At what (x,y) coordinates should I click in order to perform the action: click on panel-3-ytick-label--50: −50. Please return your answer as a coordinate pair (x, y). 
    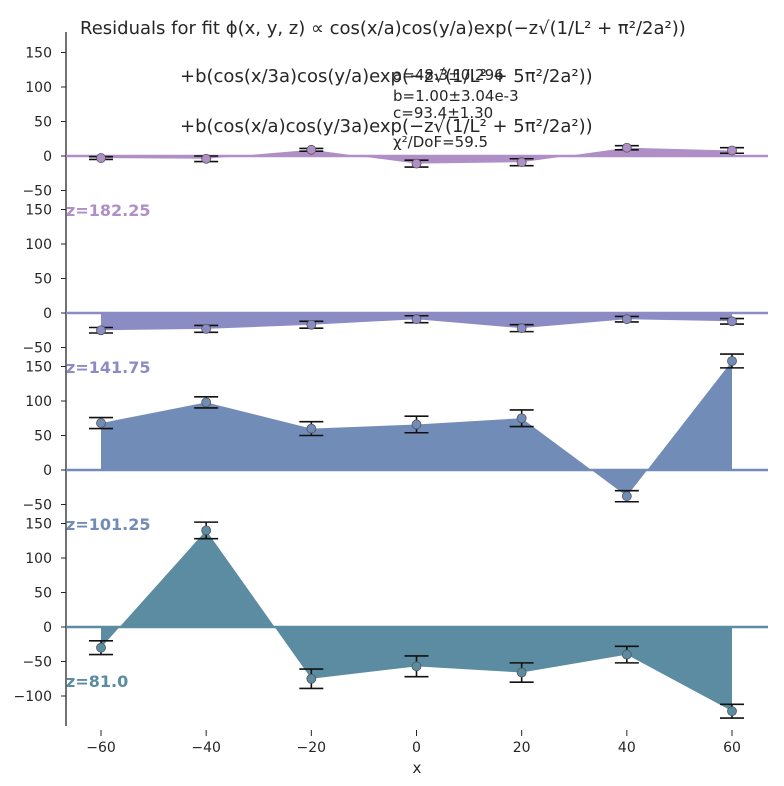
    Looking at the image, I should click on (37, 506).